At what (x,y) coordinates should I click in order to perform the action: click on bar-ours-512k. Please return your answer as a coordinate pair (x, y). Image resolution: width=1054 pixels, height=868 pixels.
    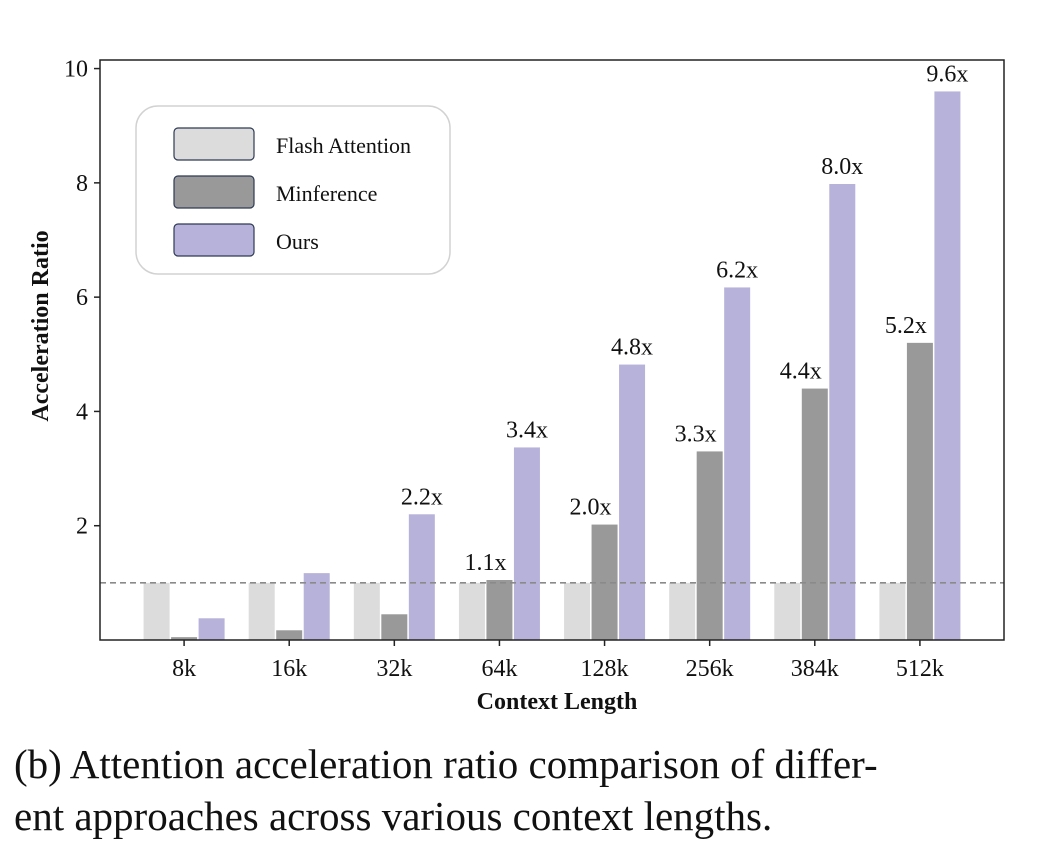
    Looking at the image, I should click on (947, 365).